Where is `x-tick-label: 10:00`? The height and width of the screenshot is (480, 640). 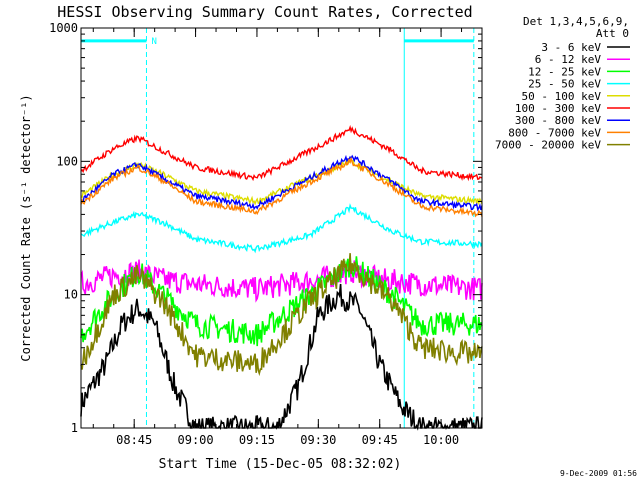 x-tick-label: 10:00 is located at coordinates (441, 440).